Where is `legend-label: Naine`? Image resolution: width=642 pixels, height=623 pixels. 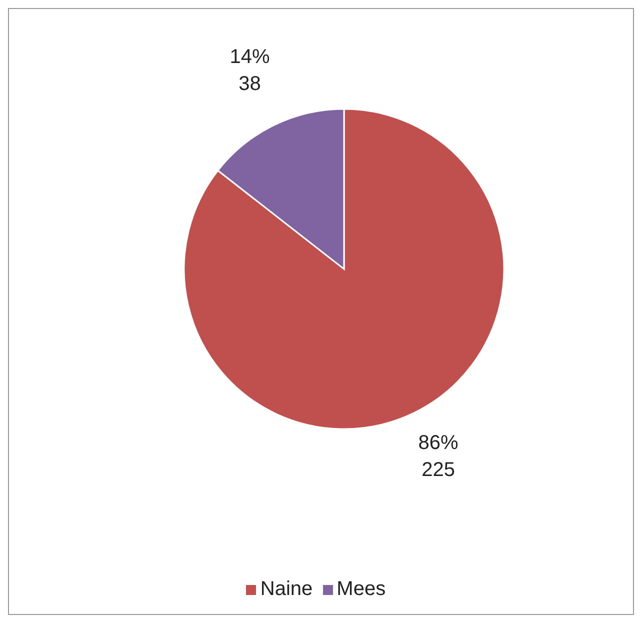 legend-label: Naine is located at coordinates (286, 589).